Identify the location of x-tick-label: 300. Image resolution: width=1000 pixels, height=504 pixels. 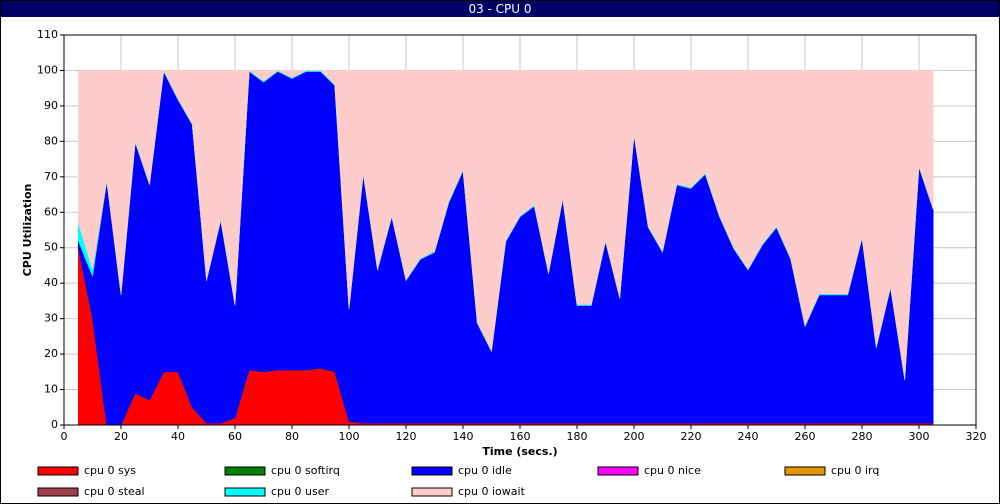
(919, 436).